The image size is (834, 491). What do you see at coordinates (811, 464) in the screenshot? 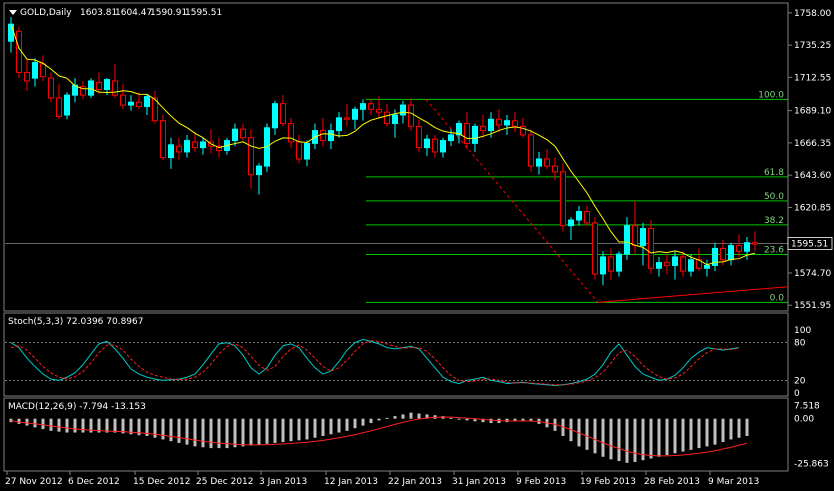
I see `macd-tick-label: -25.863` at bounding box center [811, 464].